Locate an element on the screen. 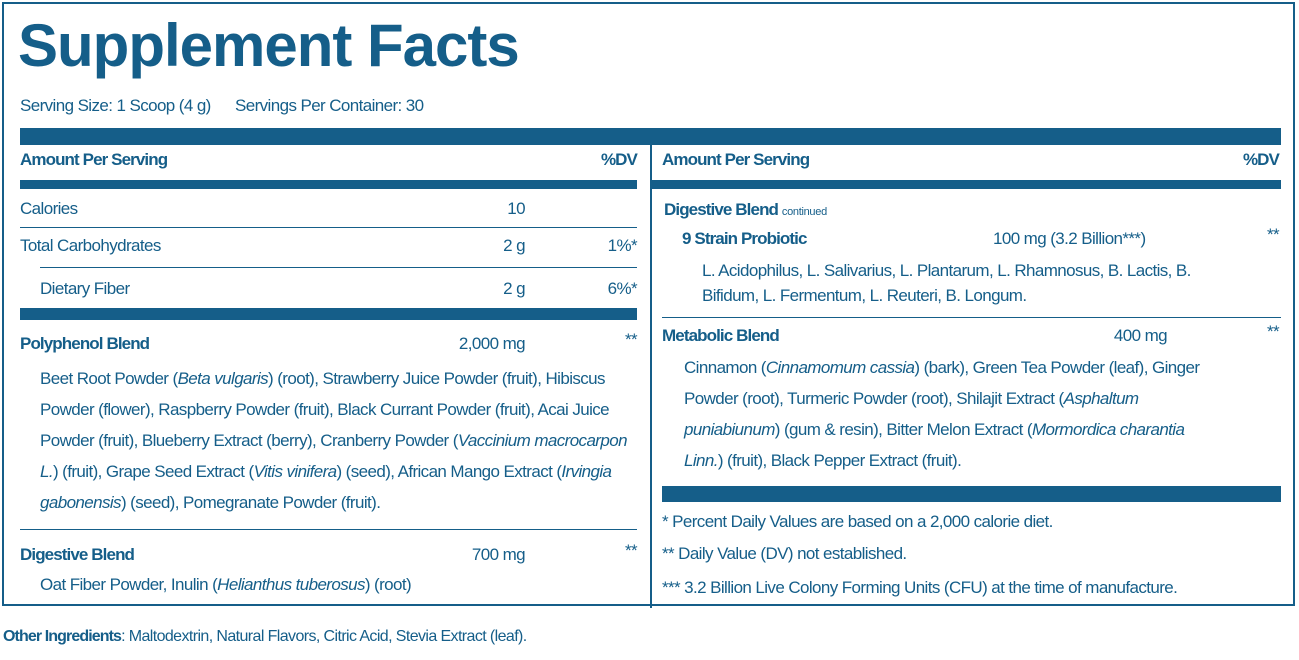  polyphenol-blend-name: Polyphenol Blend is located at coordinates (85, 343).